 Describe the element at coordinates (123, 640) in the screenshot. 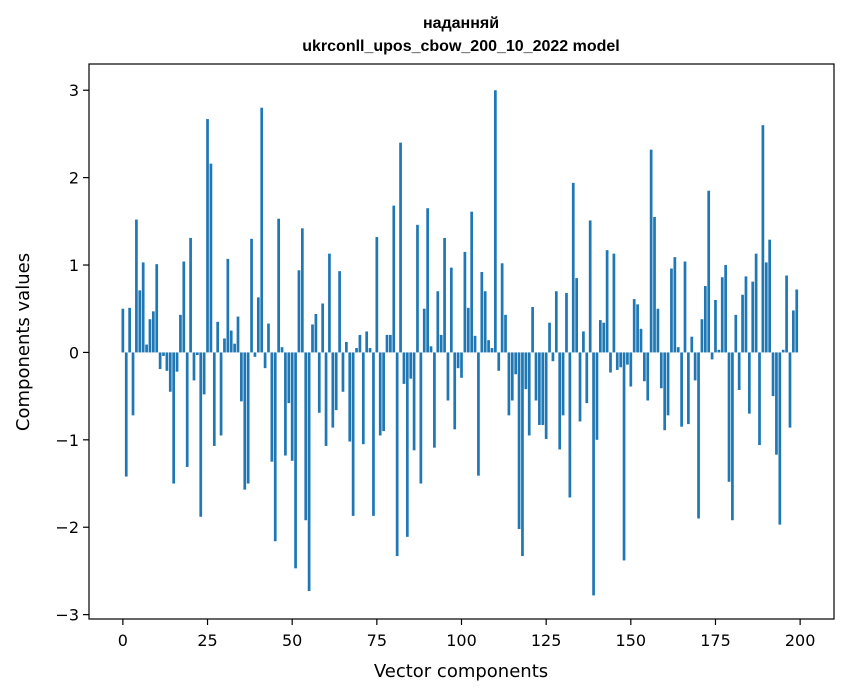

I see `x-tick-label: 0` at that location.